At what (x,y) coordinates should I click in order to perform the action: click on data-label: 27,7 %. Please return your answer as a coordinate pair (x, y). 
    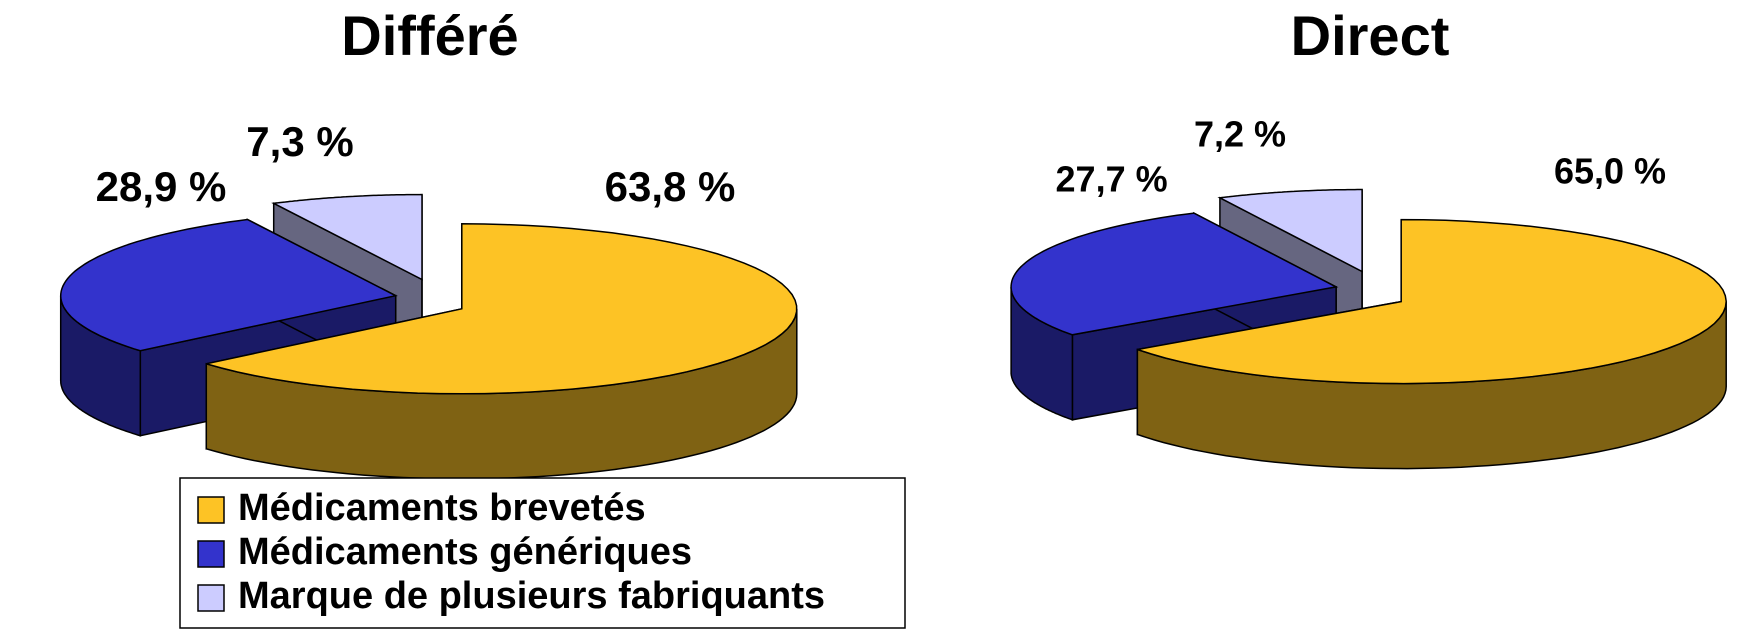
    Looking at the image, I should click on (1112, 179).